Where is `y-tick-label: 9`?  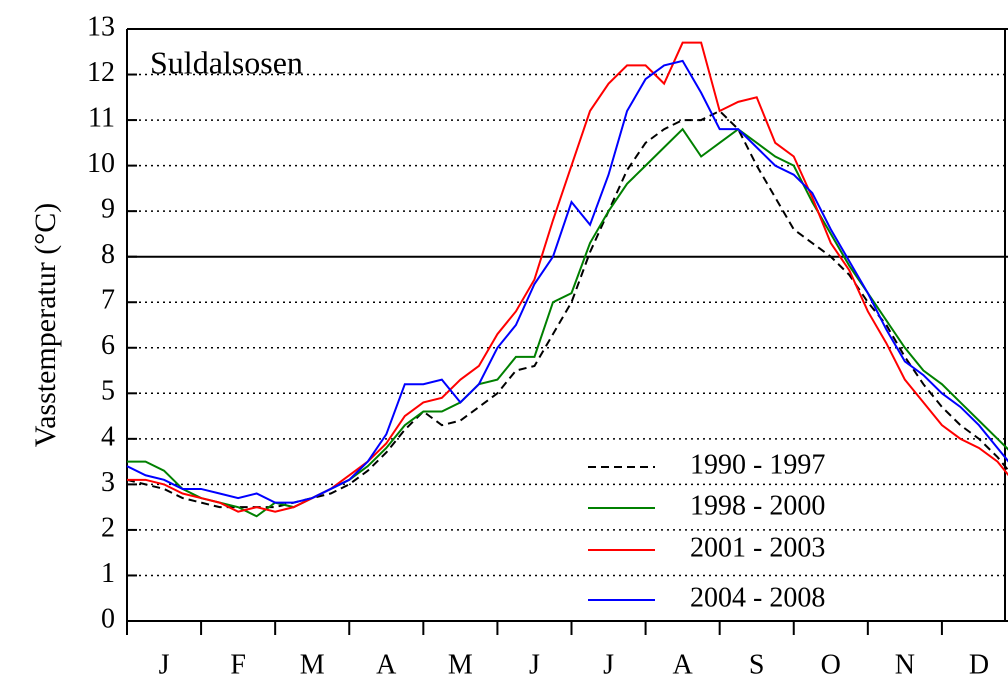
y-tick-label: 9 is located at coordinates (108, 209).